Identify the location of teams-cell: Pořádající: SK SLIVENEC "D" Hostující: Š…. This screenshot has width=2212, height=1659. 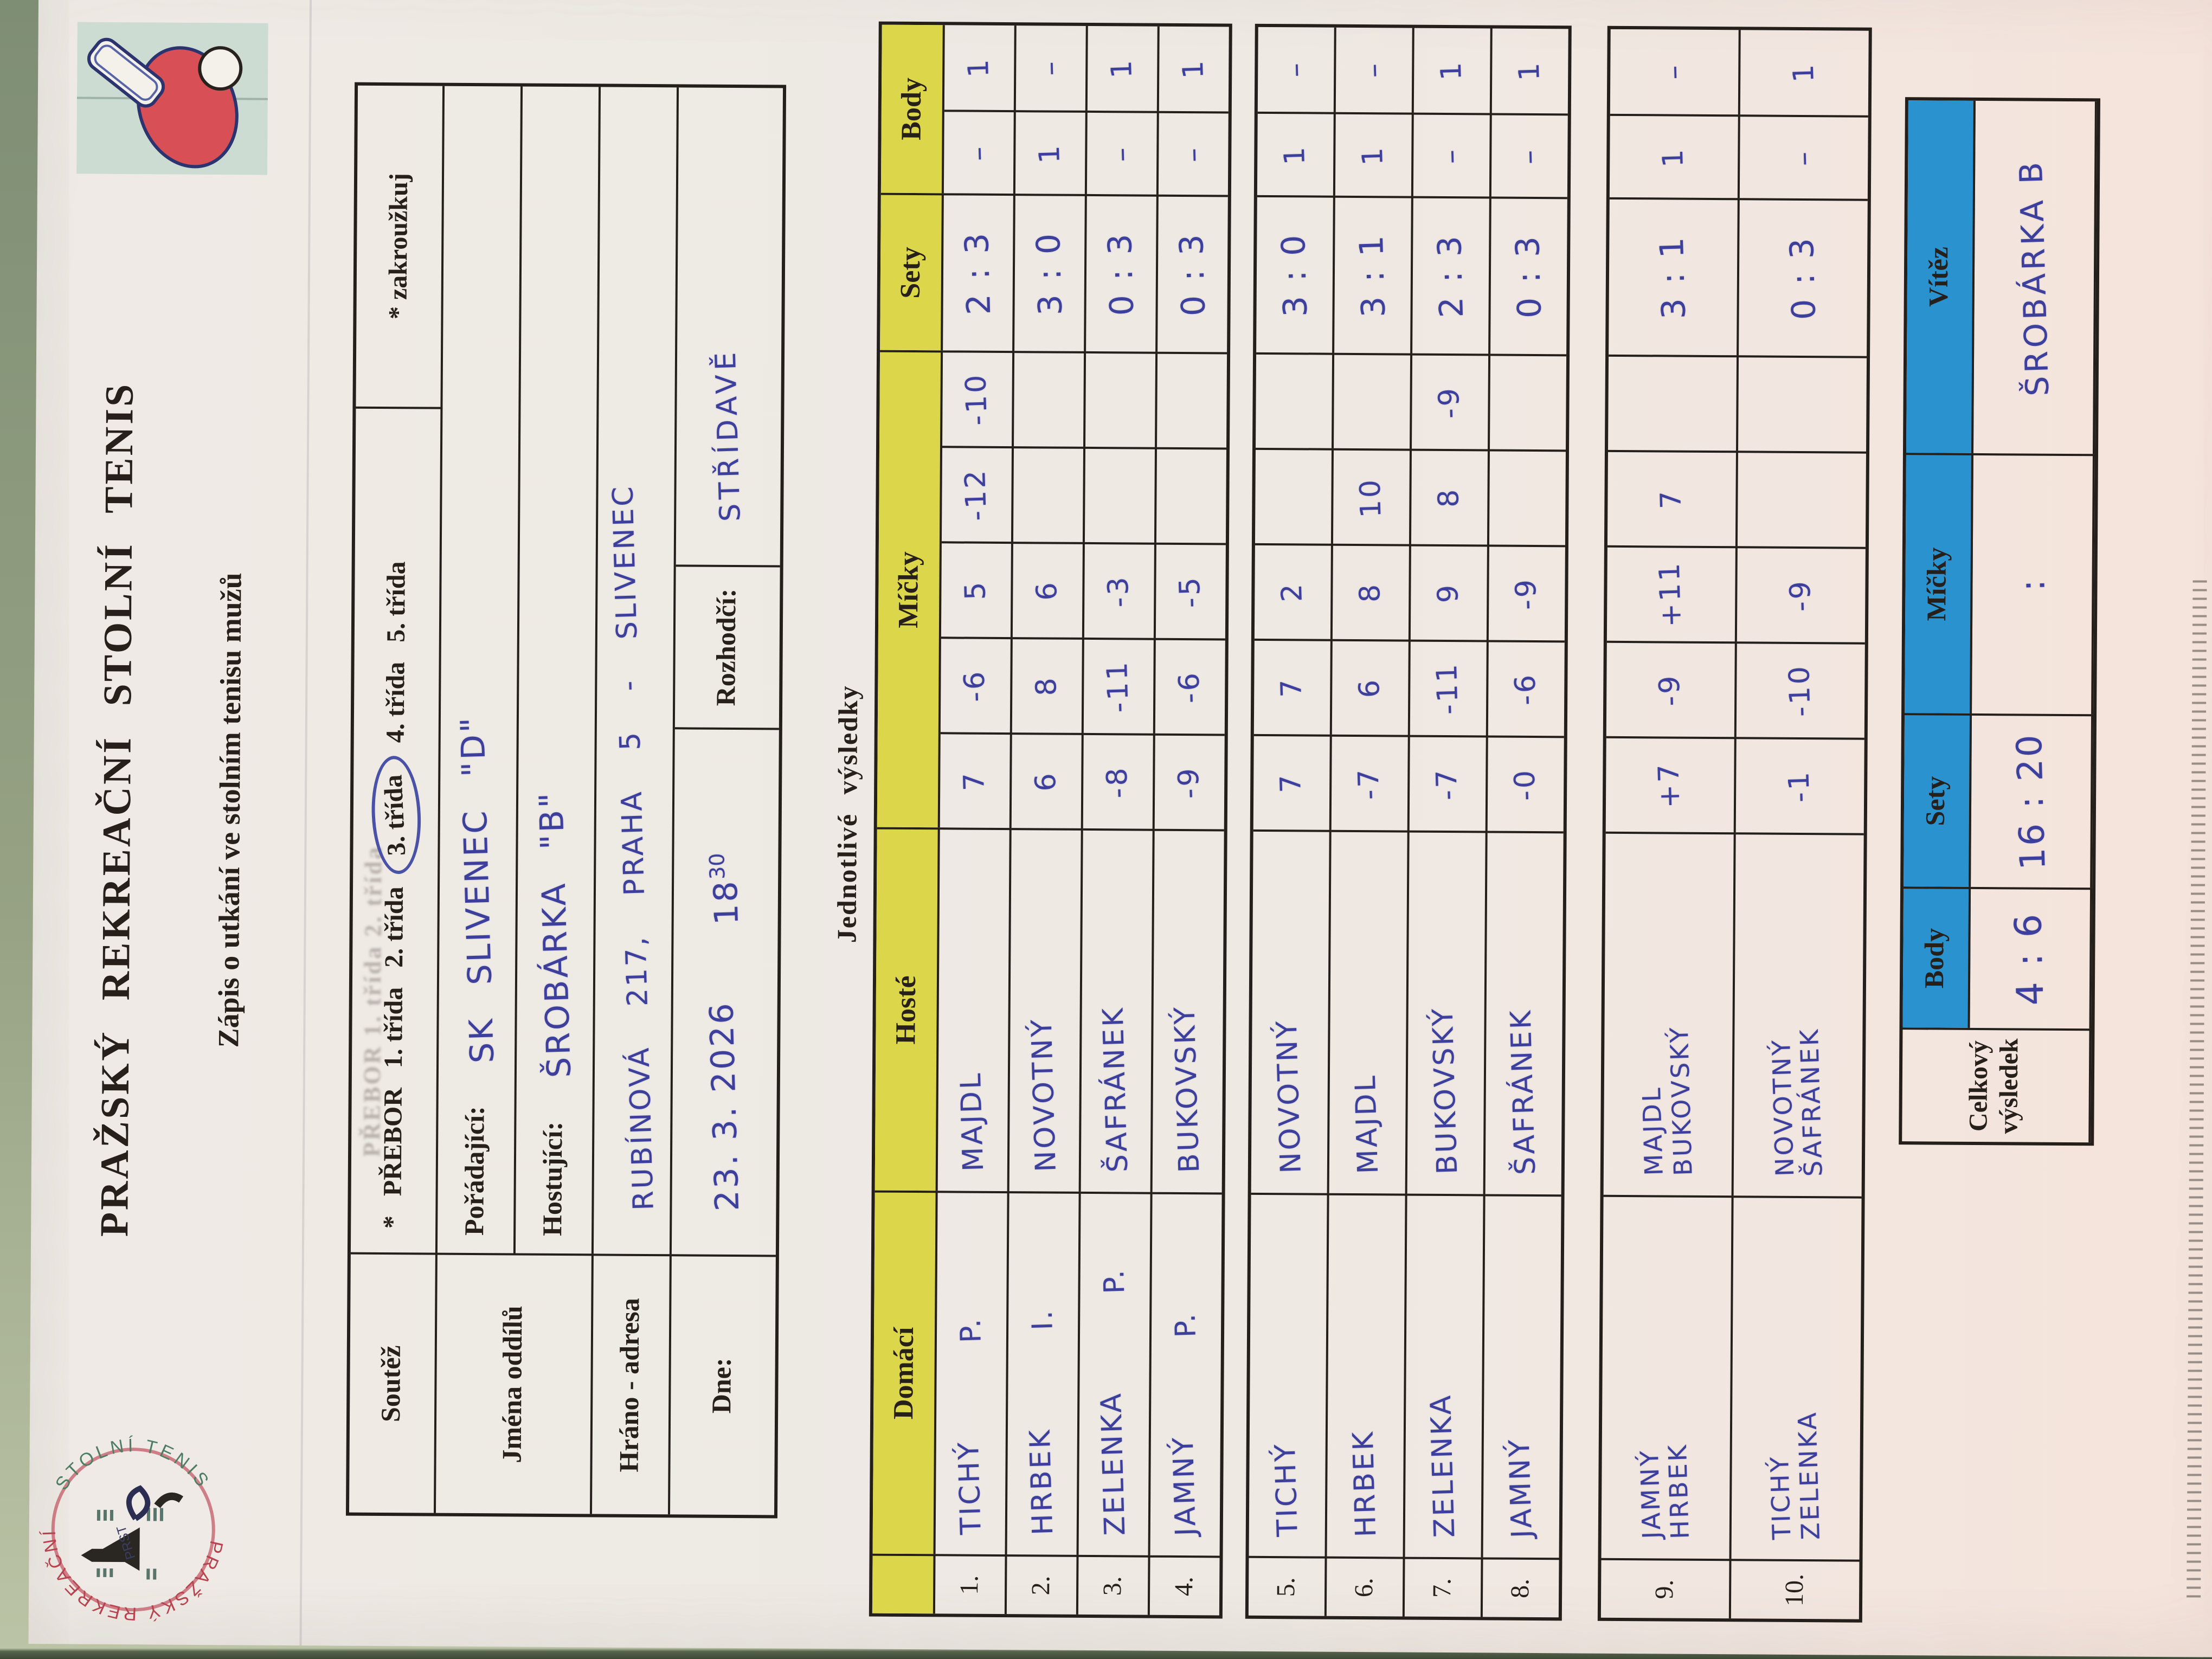
(519, 670).